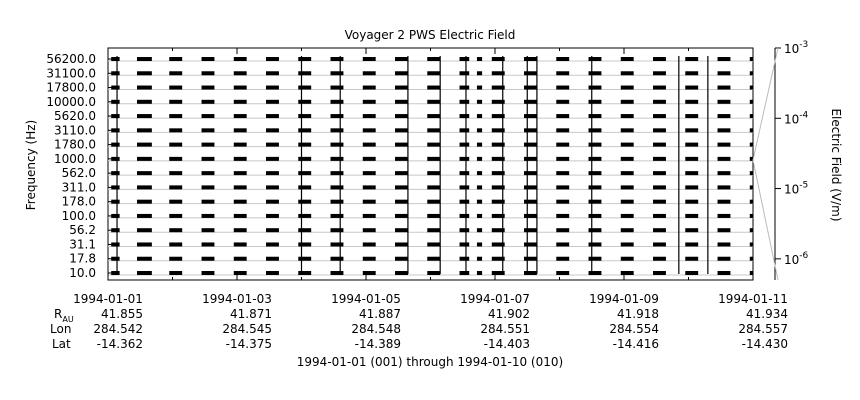  What do you see at coordinates (796, 259) in the screenshot?
I see `colorbar-tick-label: 10-6` at bounding box center [796, 259].